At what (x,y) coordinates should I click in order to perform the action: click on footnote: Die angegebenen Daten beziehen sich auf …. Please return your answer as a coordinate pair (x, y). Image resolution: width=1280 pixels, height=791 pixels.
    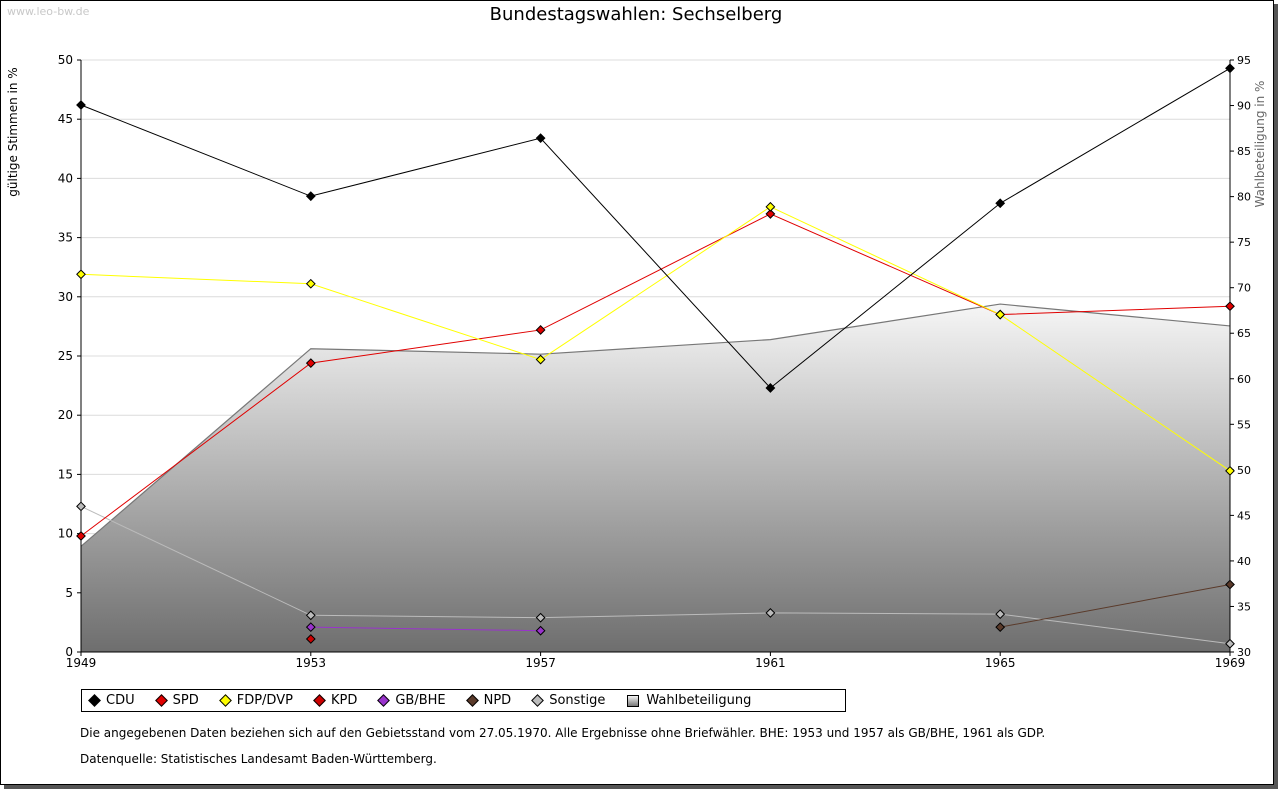
    Looking at the image, I should click on (563, 733).